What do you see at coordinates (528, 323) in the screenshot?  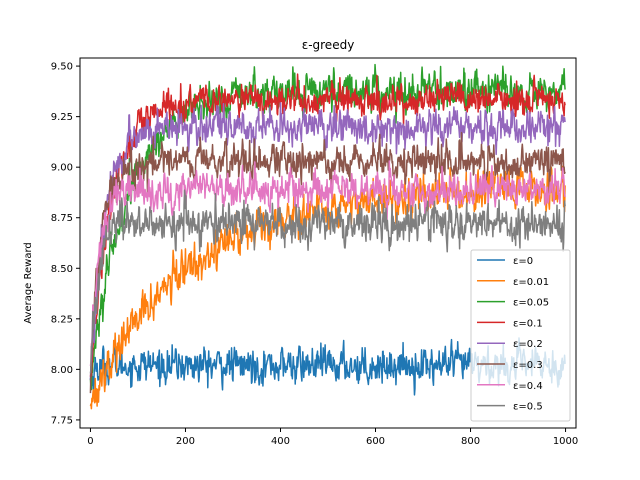 I see `legend-label: ε=0.1` at bounding box center [528, 323].